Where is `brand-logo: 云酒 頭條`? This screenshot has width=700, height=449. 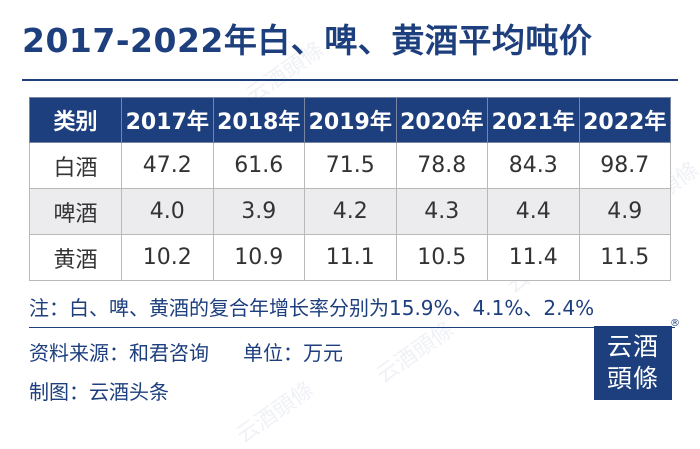 brand-logo: 云酒 頭條 is located at coordinates (633, 363).